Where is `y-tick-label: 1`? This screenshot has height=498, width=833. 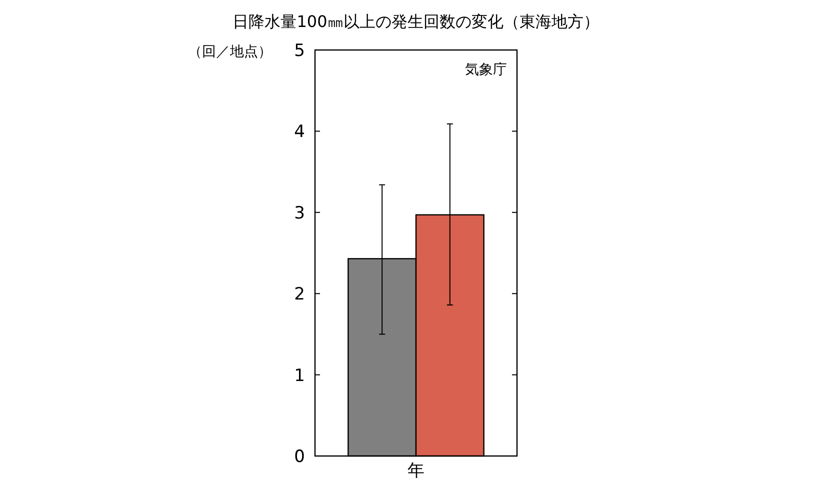 y-tick-label: 1 is located at coordinates (299, 376).